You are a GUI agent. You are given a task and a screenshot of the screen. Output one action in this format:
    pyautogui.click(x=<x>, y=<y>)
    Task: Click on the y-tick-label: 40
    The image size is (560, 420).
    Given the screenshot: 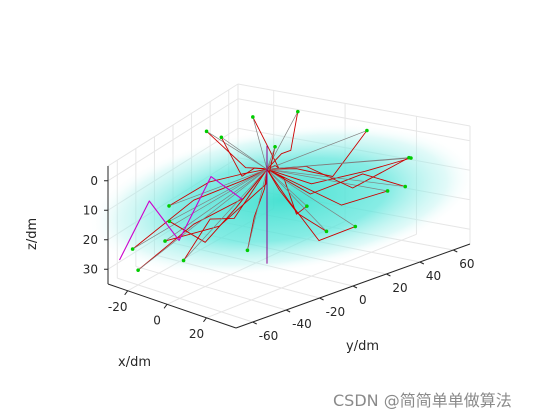 What is the action you would take?
    pyautogui.click(x=433, y=276)
    